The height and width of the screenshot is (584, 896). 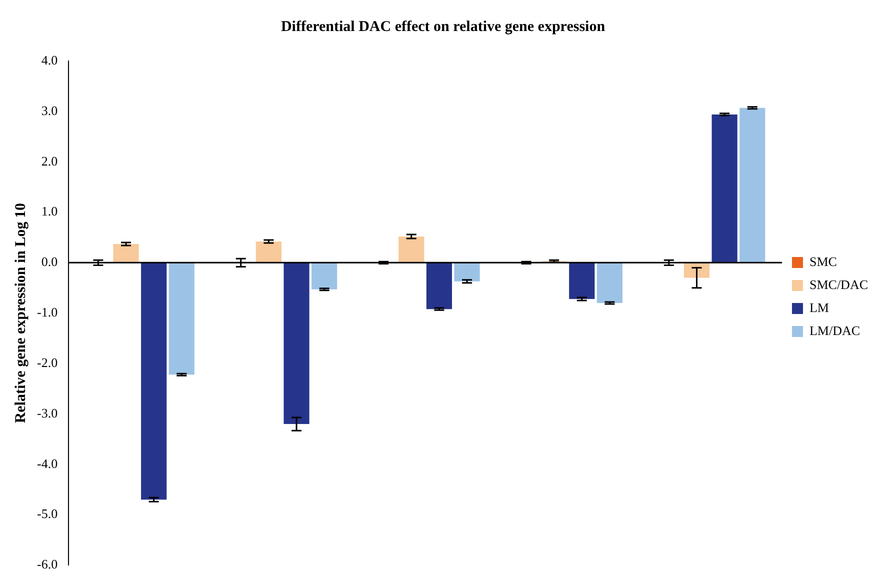 I want to click on y-axis-title: Relative gene expression in Log 10, so click(x=20, y=313).